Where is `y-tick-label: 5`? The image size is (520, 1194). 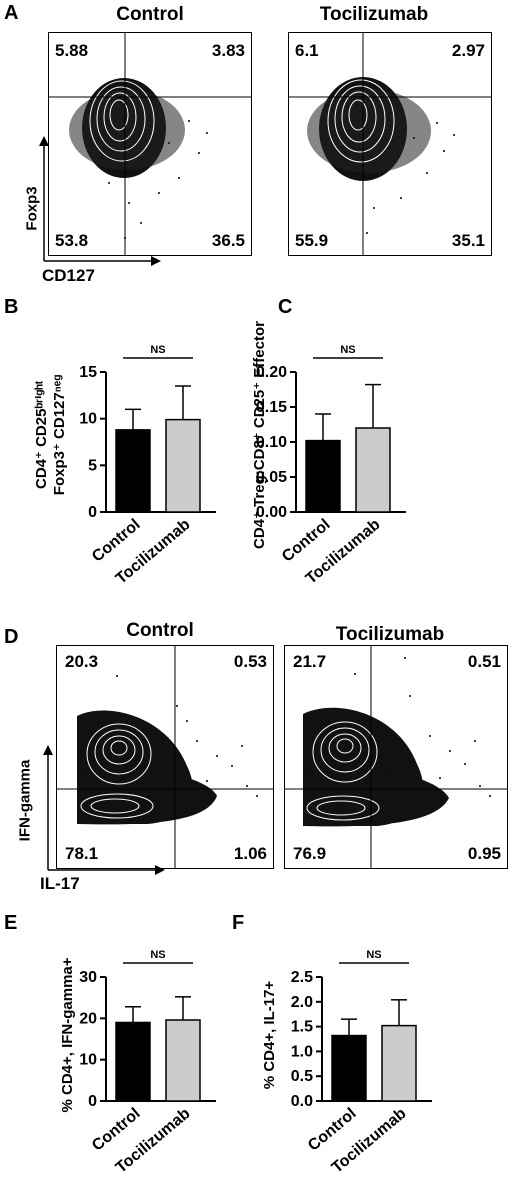
y-tick-label: 5 is located at coordinates (92, 465).